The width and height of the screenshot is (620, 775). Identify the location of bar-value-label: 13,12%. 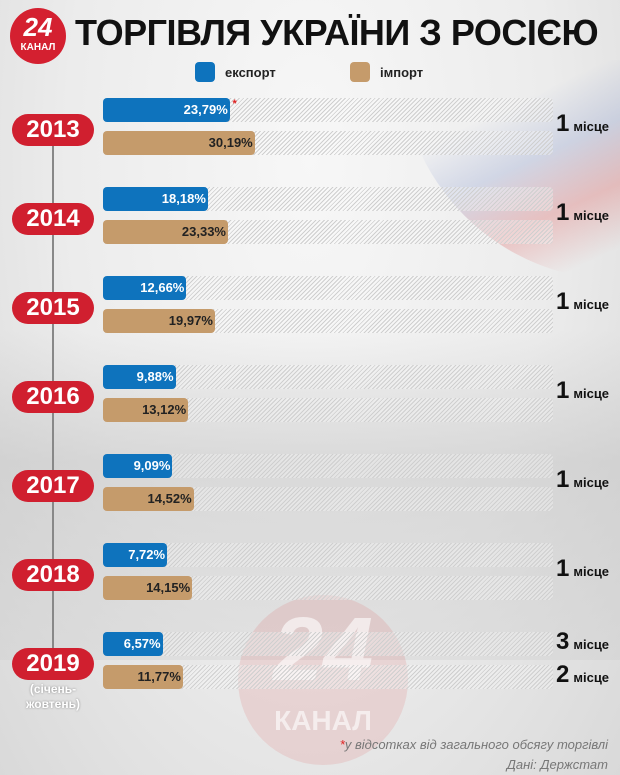
(164, 409).